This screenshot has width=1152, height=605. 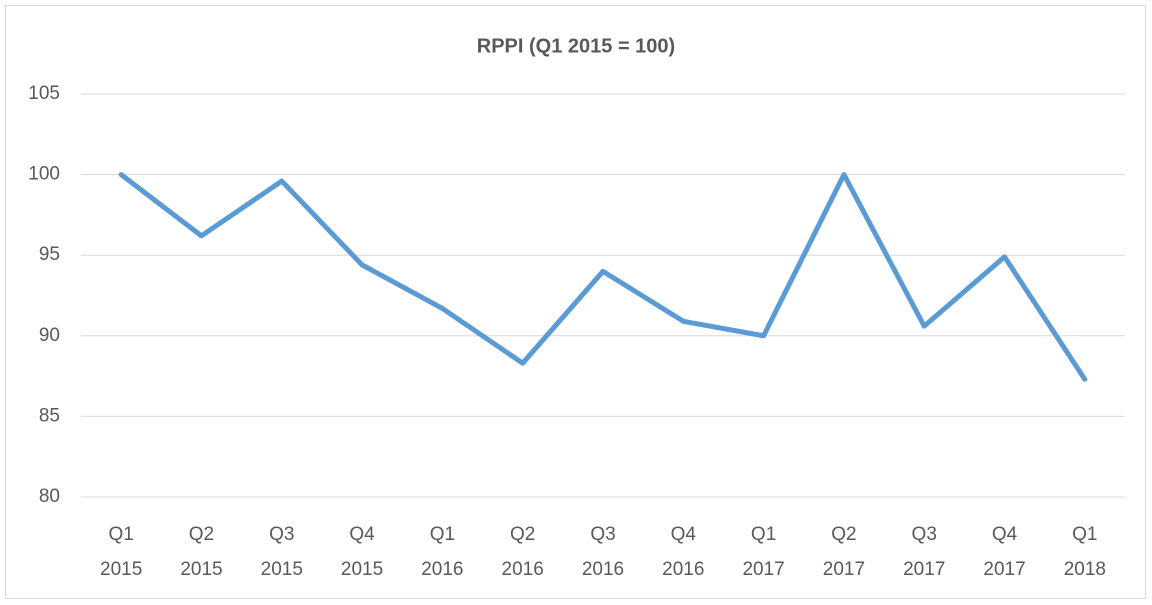 What do you see at coordinates (44, 93) in the screenshot?
I see `y-tick-label: 105` at bounding box center [44, 93].